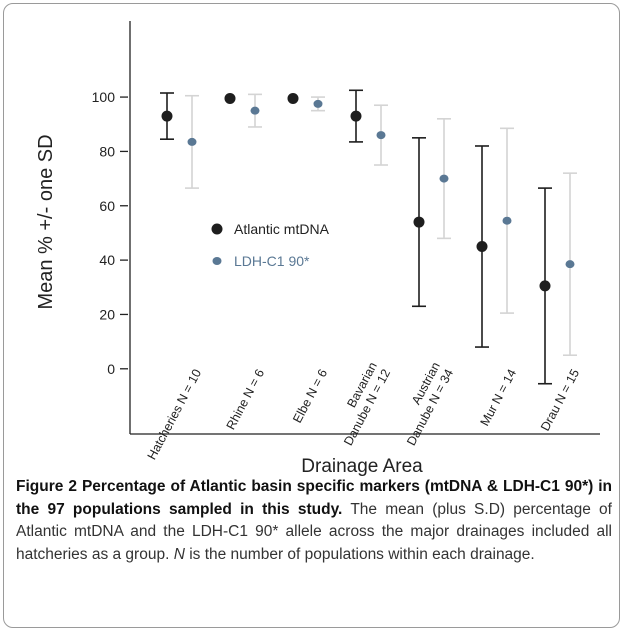  I want to click on y-tick-label: 60, so click(107, 206).